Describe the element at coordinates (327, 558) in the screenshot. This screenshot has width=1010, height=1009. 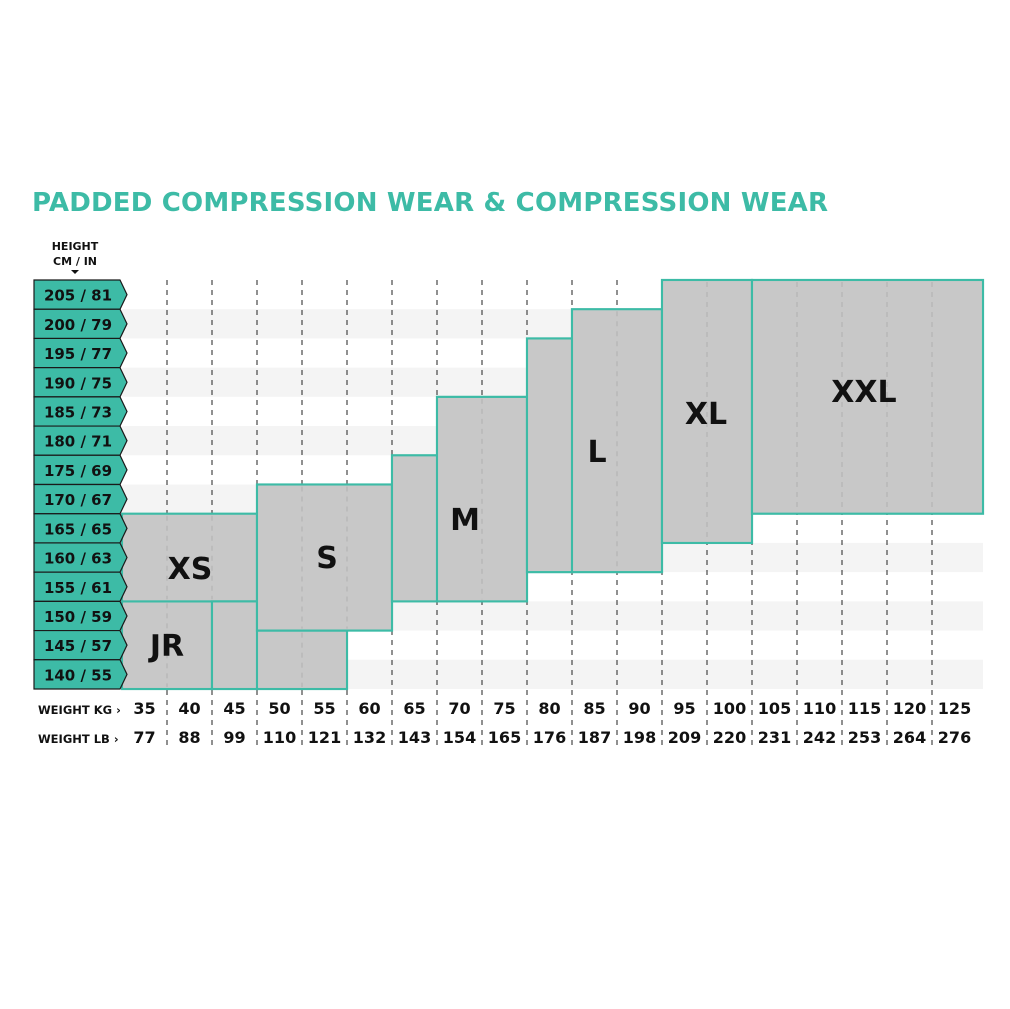
I see `size-label-s: S` at that location.